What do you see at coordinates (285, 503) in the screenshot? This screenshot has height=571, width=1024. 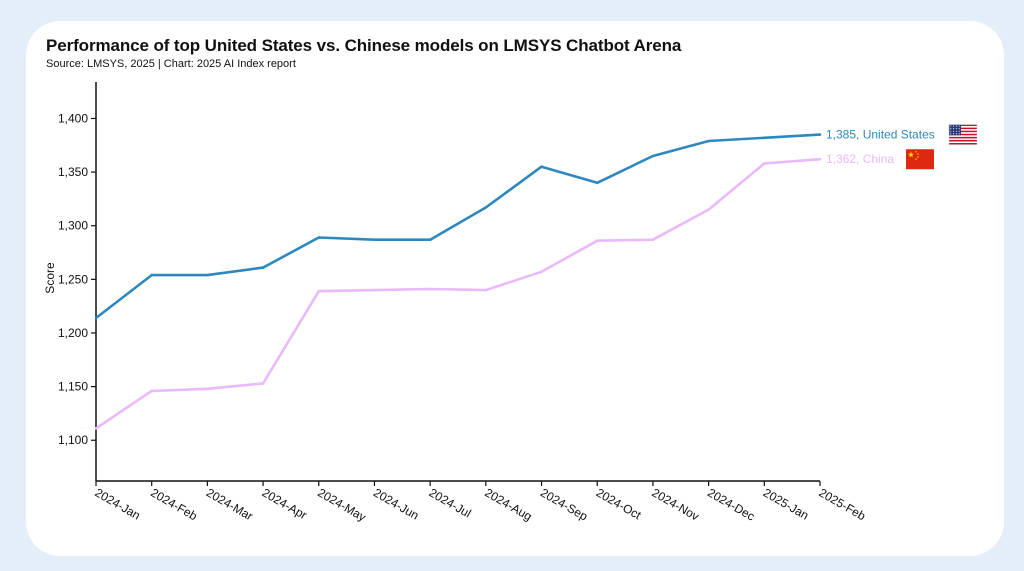 I see `x-tick-label: 2024-Apr` at bounding box center [285, 503].